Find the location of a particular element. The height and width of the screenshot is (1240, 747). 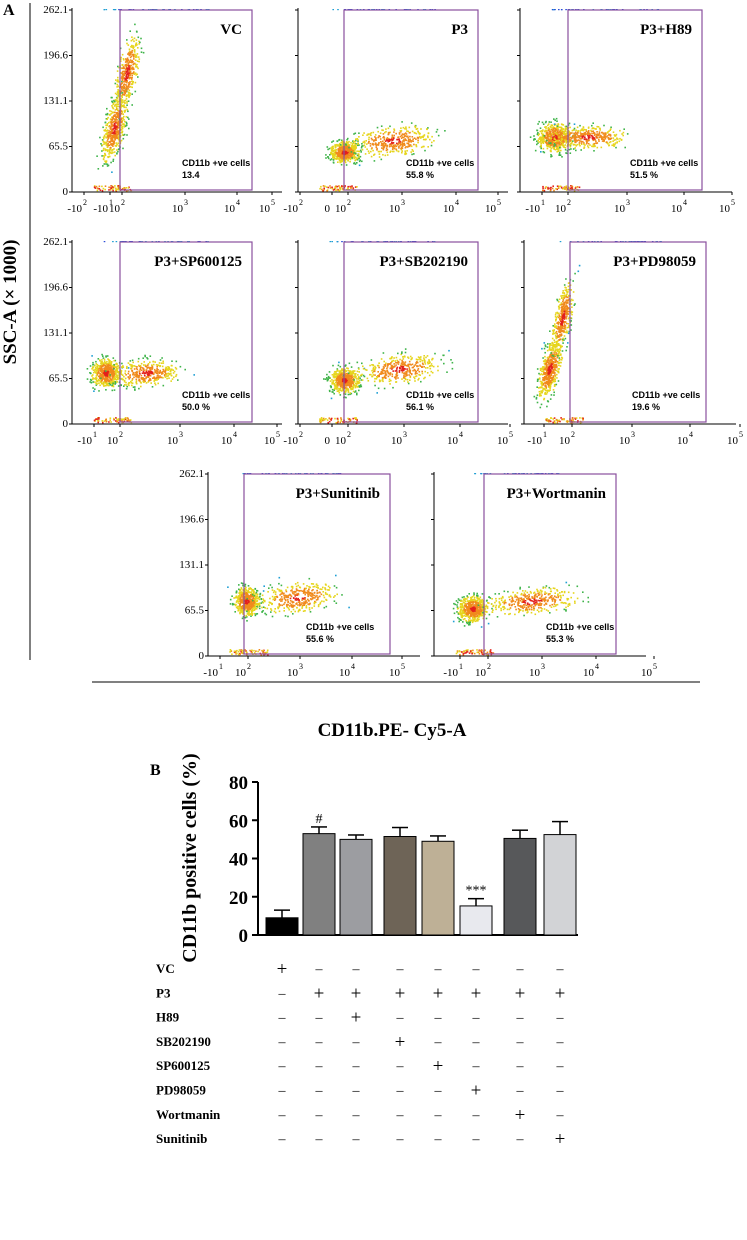

flow-x-tick-label: 10 is located at coordinates (230, 209).